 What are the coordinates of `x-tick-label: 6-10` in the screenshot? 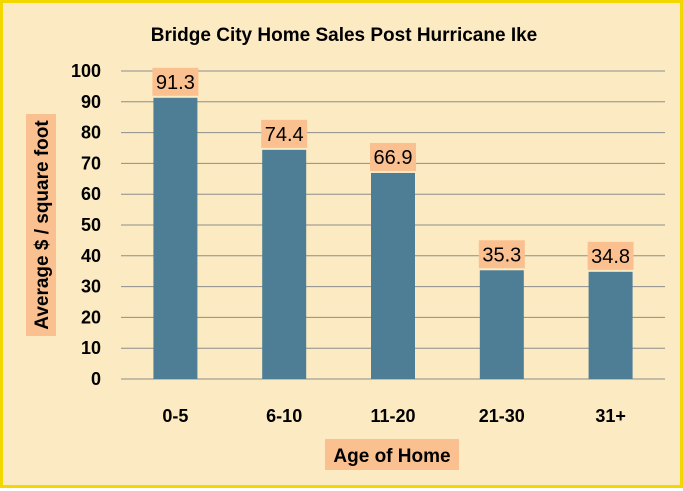 It's located at (284, 416).